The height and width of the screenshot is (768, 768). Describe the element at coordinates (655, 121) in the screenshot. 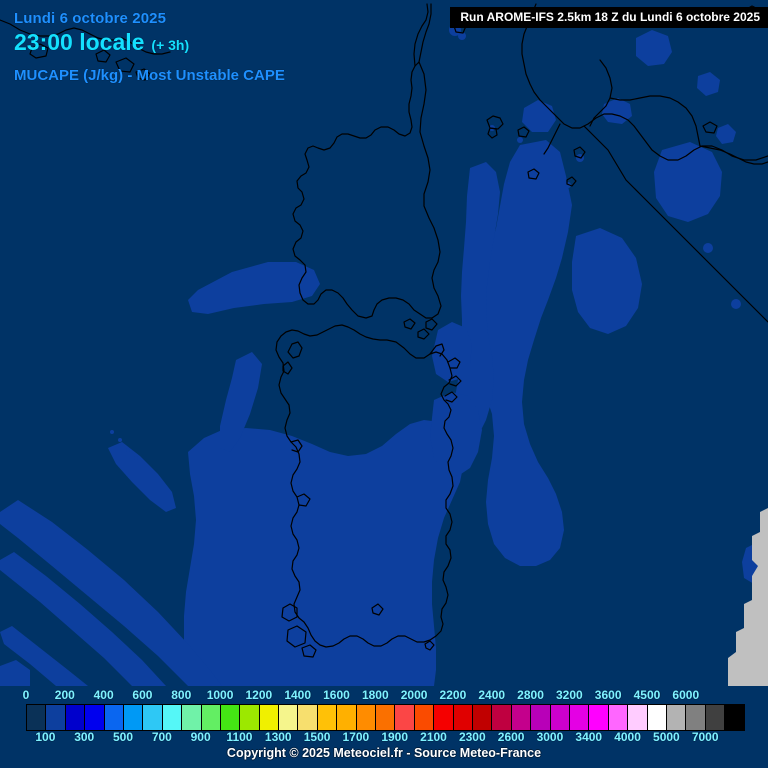

I see `italy-border-b` at that location.